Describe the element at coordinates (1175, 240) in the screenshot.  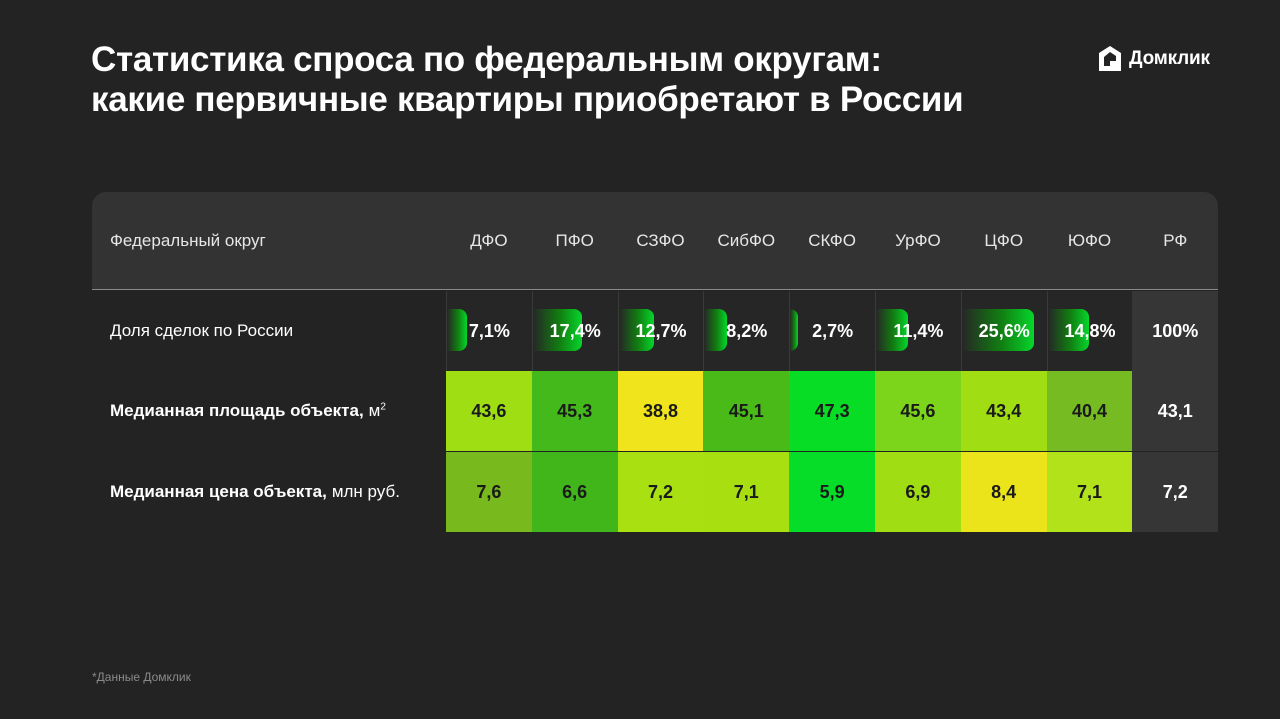
I see `column-header: РФ` at that location.